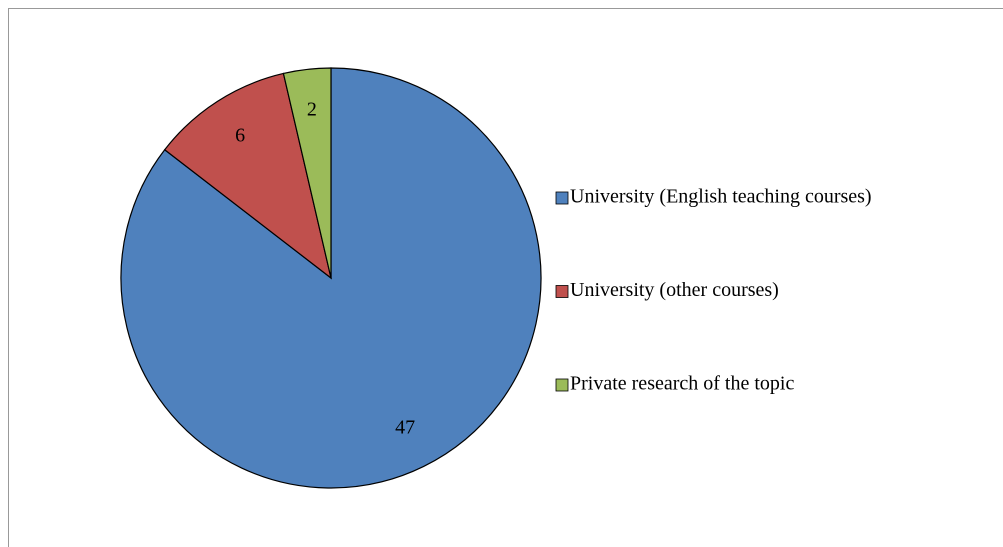  I want to click on data-label: 47, so click(405, 427).